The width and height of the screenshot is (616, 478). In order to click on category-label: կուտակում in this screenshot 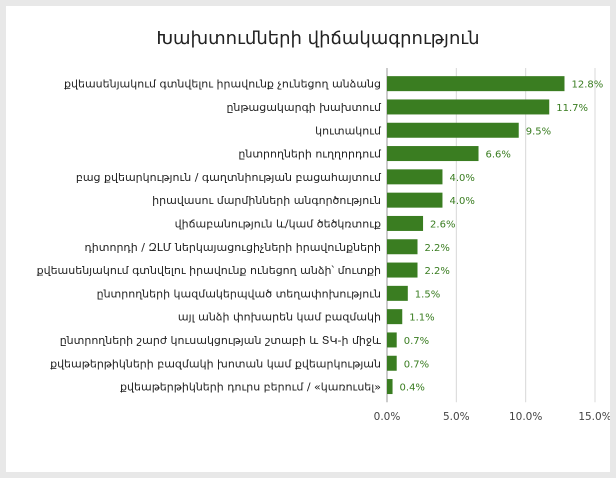, I will do `click(348, 130)`.